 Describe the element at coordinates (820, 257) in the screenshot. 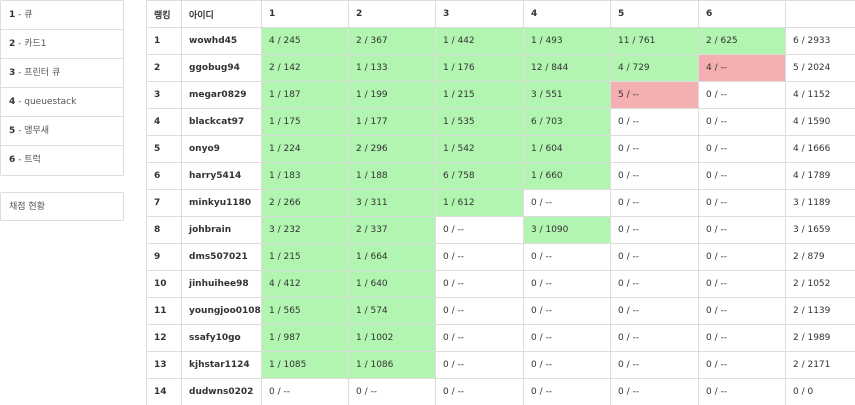

I see `total-cell: 2 / 879` at that location.